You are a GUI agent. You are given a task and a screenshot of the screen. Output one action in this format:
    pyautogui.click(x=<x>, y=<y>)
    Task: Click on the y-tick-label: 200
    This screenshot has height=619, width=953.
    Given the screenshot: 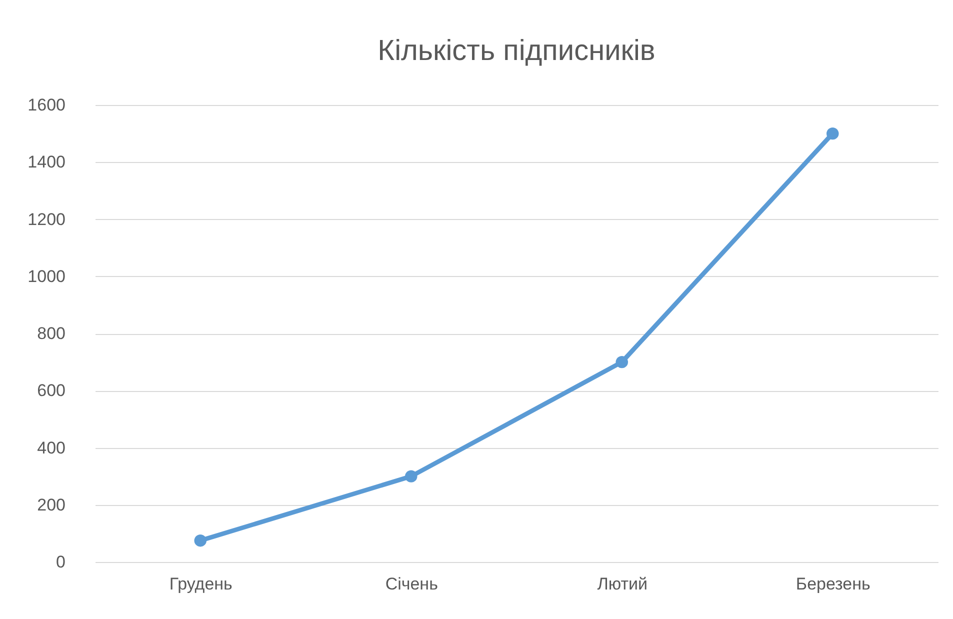 What is the action you would take?
    pyautogui.click(x=51, y=504)
    